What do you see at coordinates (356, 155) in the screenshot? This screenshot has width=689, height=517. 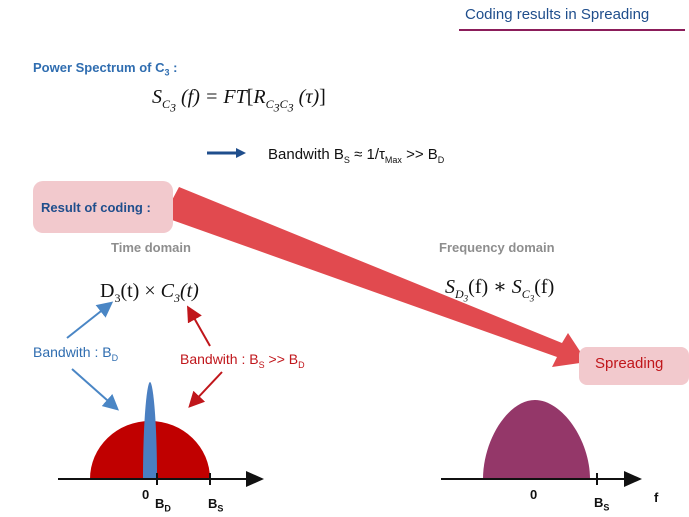 I see `bandwidth-relation: Bandwith BS ≈ 1/τMax >> BD` at bounding box center [356, 155].